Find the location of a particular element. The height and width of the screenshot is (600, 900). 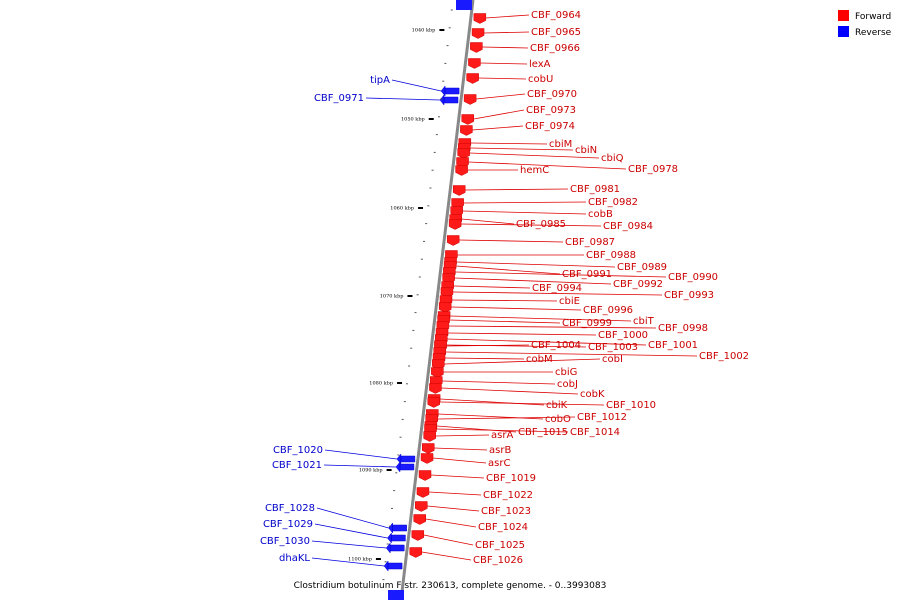

reverse-gene-label: CBF_1029 is located at coordinates (288, 524).